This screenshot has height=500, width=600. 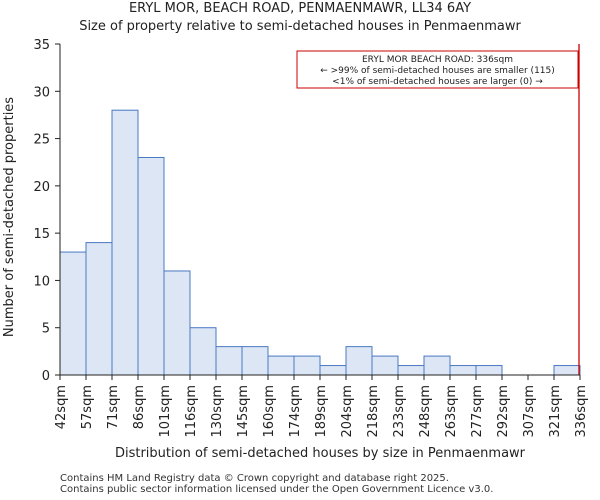 What do you see at coordinates (529, 411) in the screenshot?
I see `x-tick-label: 307sqm` at bounding box center [529, 411].